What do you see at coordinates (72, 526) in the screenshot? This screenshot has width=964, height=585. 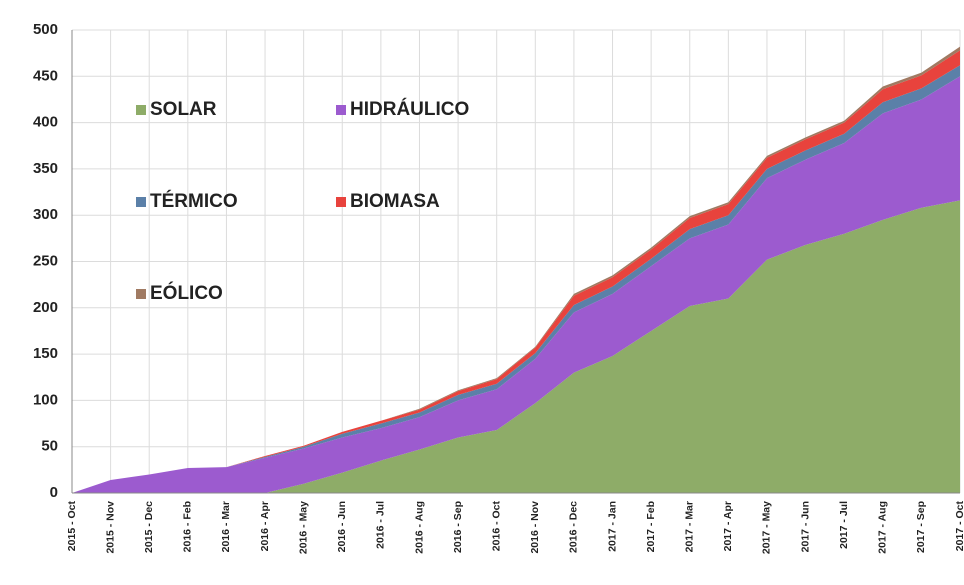 I see `x-tick-label: 2015 - Oct` at bounding box center [72, 526].